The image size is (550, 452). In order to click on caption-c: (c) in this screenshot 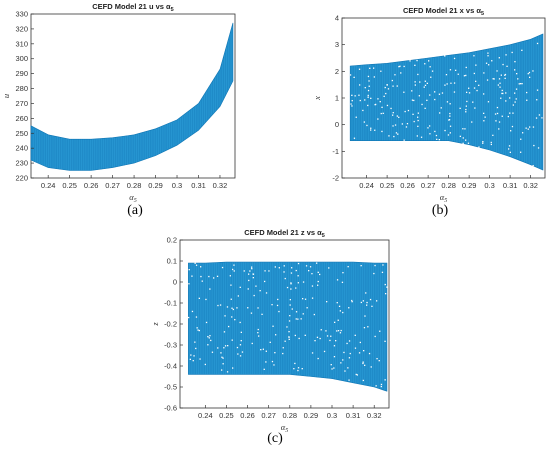, I will do `click(275, 438)`.